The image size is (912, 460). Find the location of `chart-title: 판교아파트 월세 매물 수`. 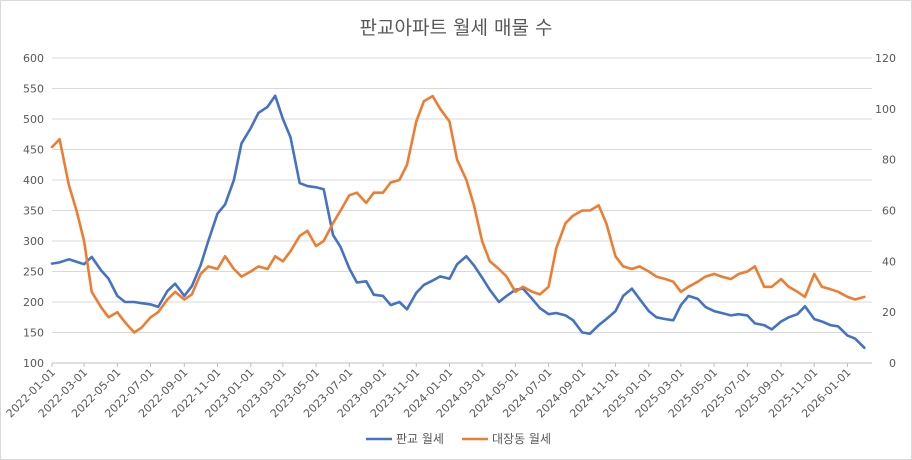

chart-title: 판교아파트 월세 매물 수 is located at coordinates (456, 28).